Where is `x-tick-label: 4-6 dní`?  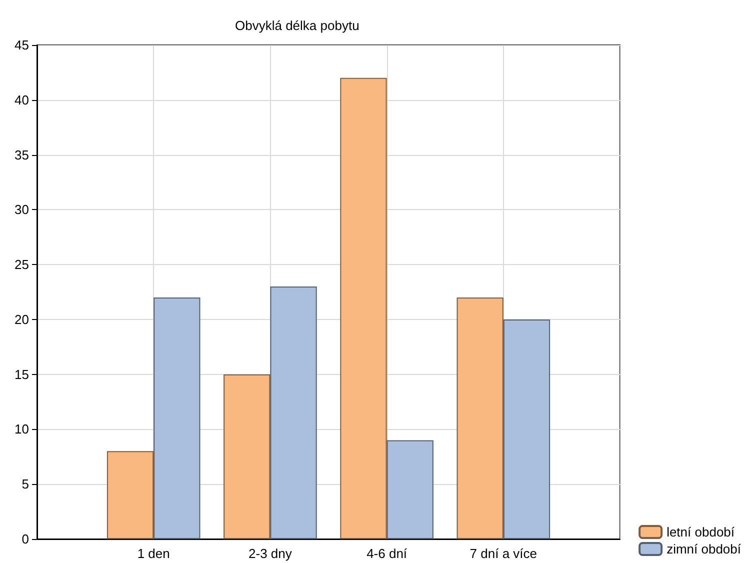
x-tick-label: 4-6 dní is located at coordinates (387, 553).